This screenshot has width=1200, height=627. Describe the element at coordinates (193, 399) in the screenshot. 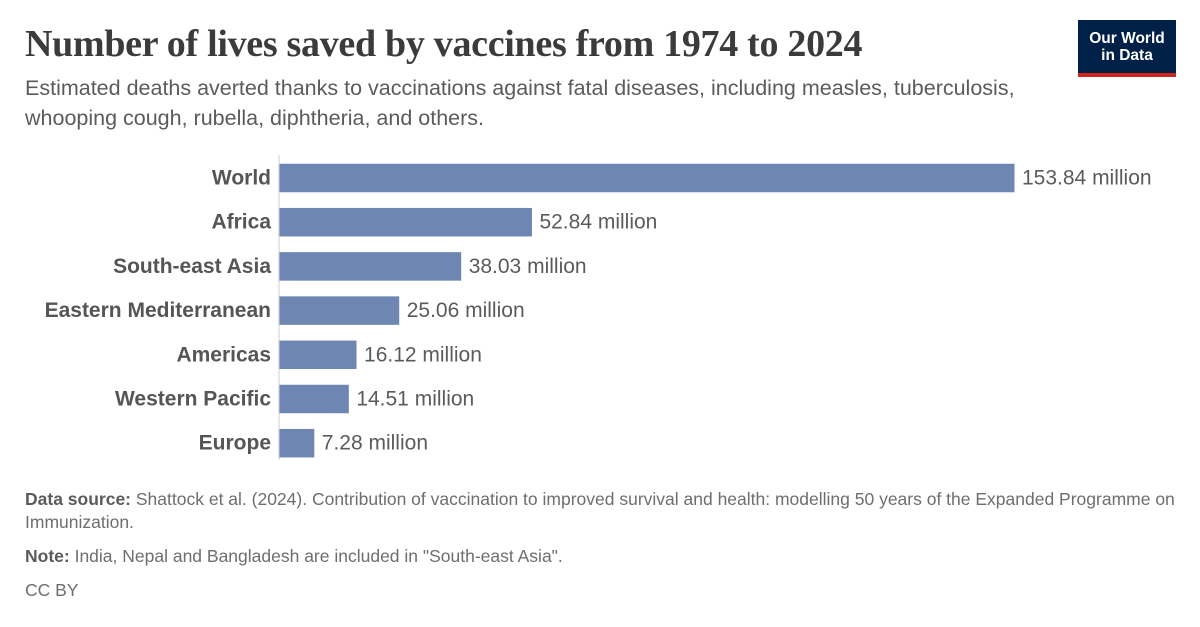

I see `category-label-western-pacific: Western Pacific` at that location.